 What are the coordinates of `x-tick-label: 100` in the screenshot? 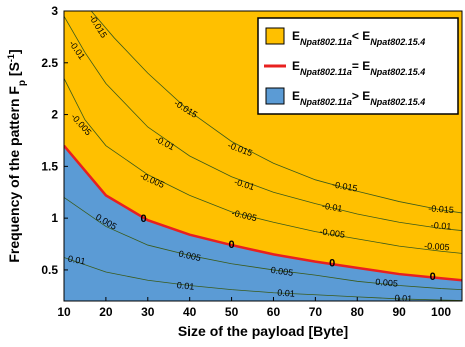 It's located at (441, 312).